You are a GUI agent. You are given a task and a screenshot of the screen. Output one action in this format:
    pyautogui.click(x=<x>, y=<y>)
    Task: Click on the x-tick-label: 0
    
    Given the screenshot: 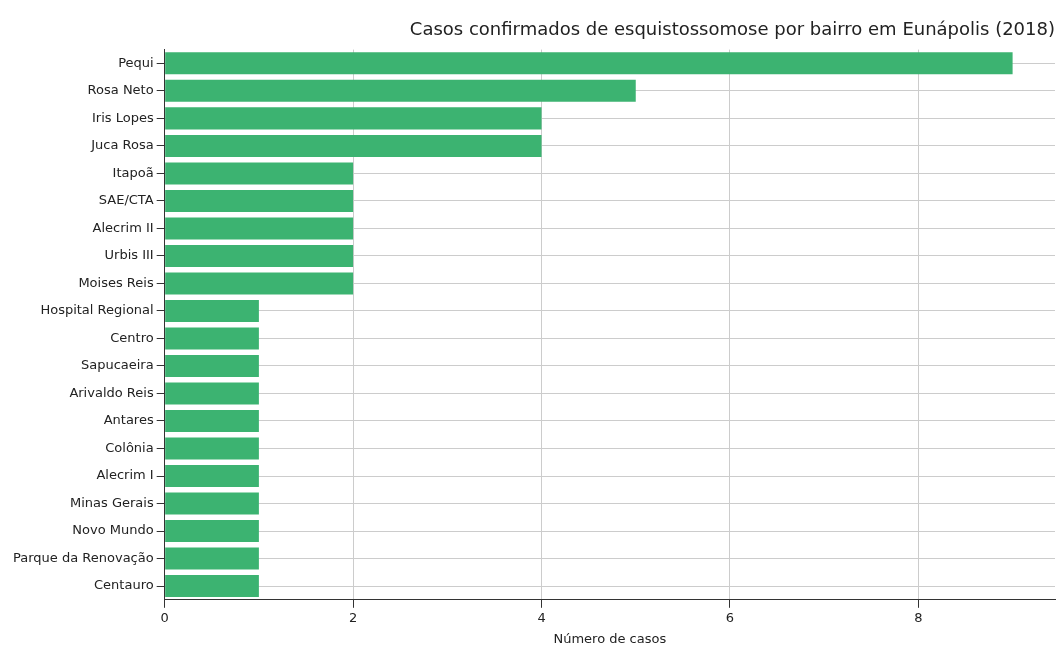 What is the action you would take?
    pyautogui.click(x=164, y=617)
    